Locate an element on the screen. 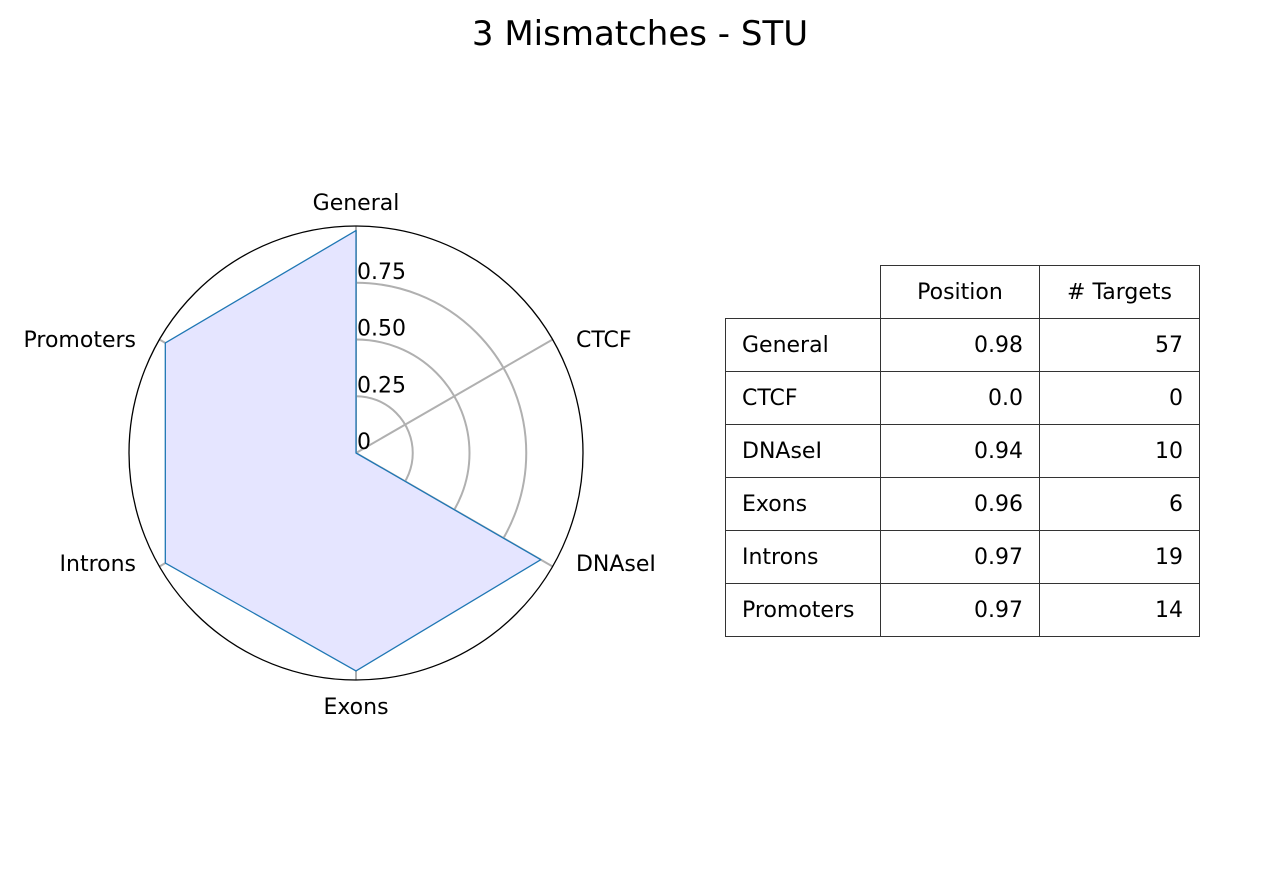 This screenshot has height=880, width=1280. radar-tick-label: 0.75 is located at coordinates (381, 272).